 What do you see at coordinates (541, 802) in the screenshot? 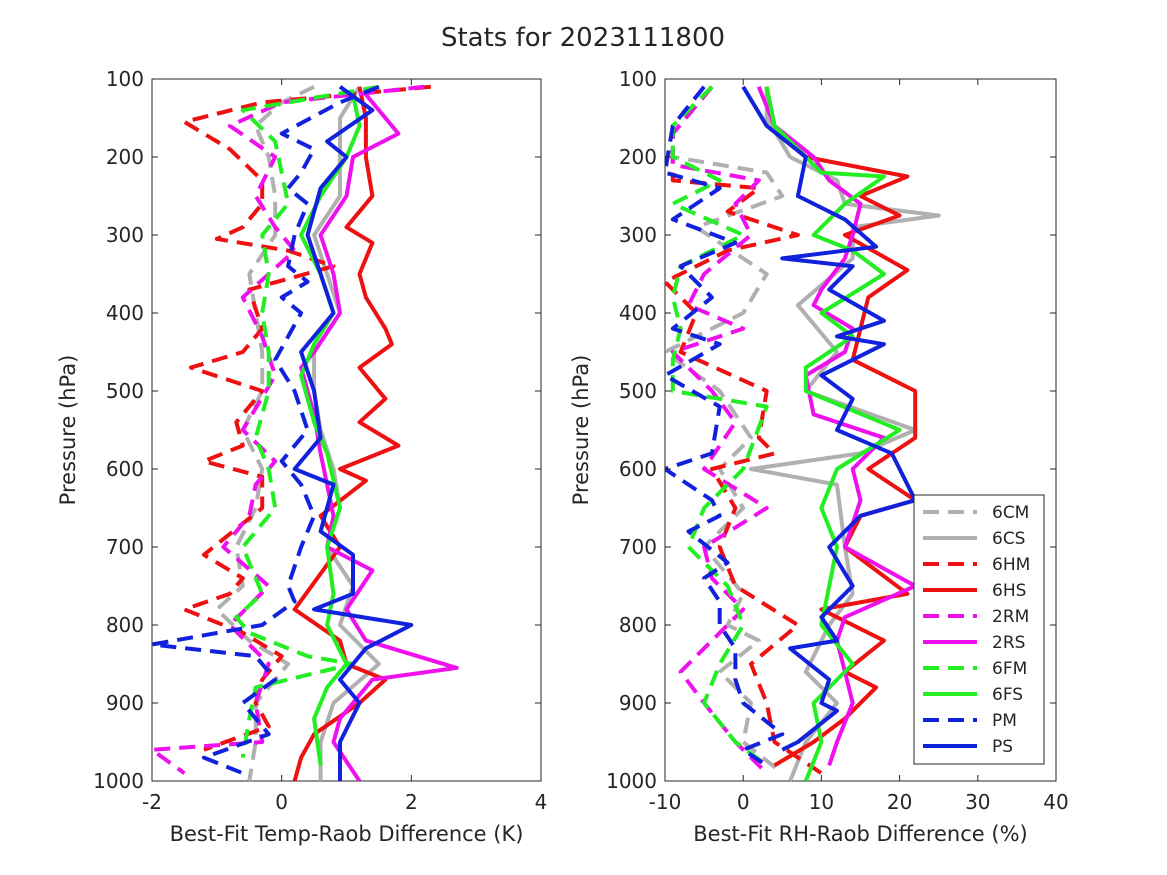
I see `x-tick-label: 4` at bounding box center [541, 802].